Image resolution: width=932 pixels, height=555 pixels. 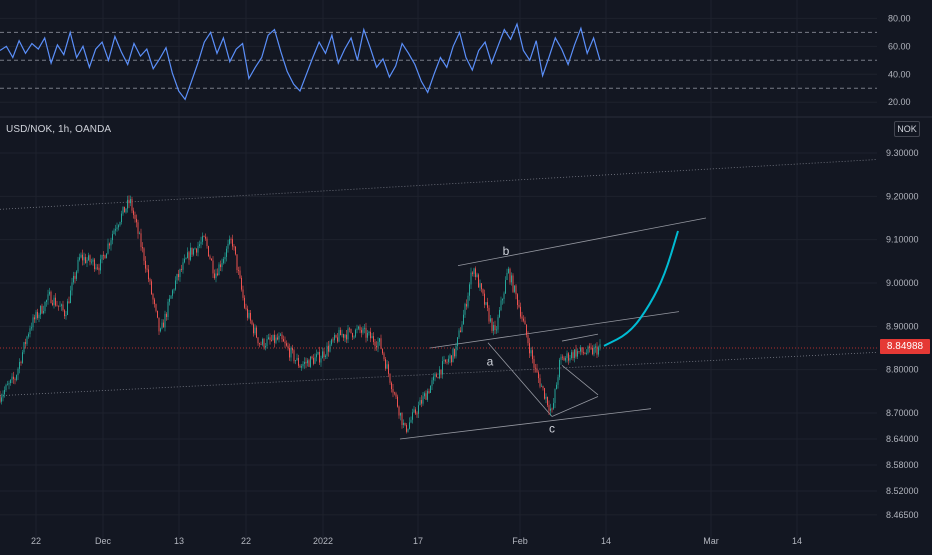 What do you see at coordinates (899, 102) in the screenshot?
I see `rsi-tick-label: 20.00` at bounding box center [899, 102].